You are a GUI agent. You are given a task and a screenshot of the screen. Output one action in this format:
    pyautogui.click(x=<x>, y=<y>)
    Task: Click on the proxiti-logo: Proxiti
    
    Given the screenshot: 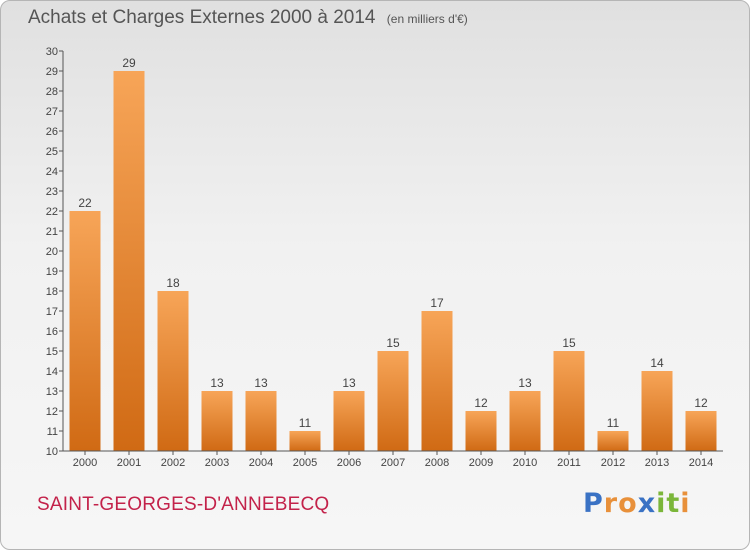 What is the action you would take?
    pyautogui.click(x=637, y=503)
    